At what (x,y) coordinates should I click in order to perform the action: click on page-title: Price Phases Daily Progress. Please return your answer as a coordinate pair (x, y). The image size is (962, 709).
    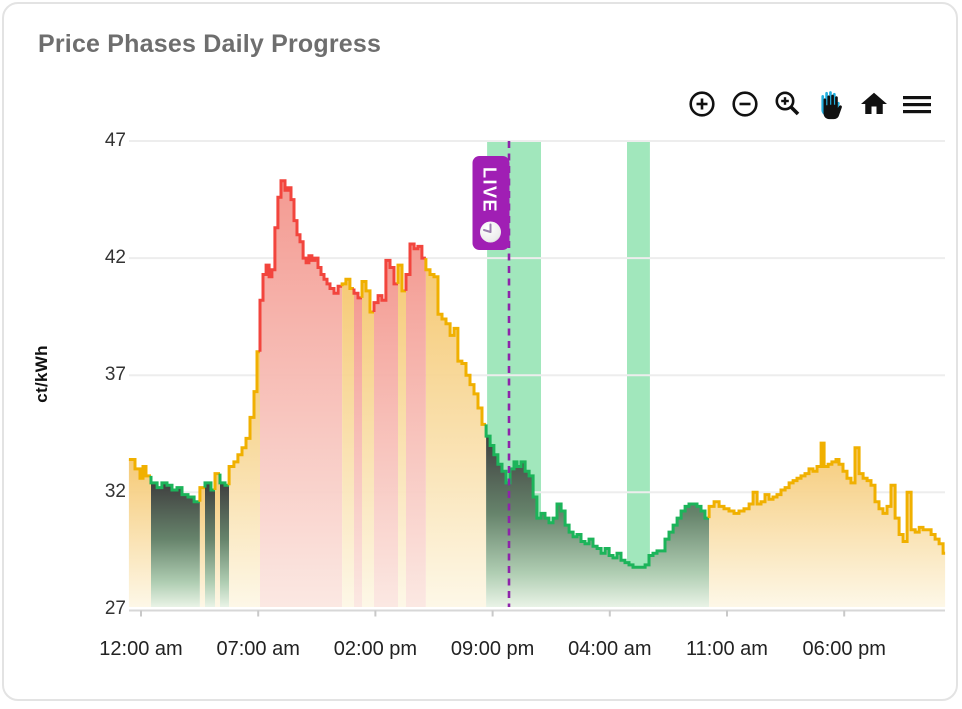
    Looking at the image, I should click on (210, 44).